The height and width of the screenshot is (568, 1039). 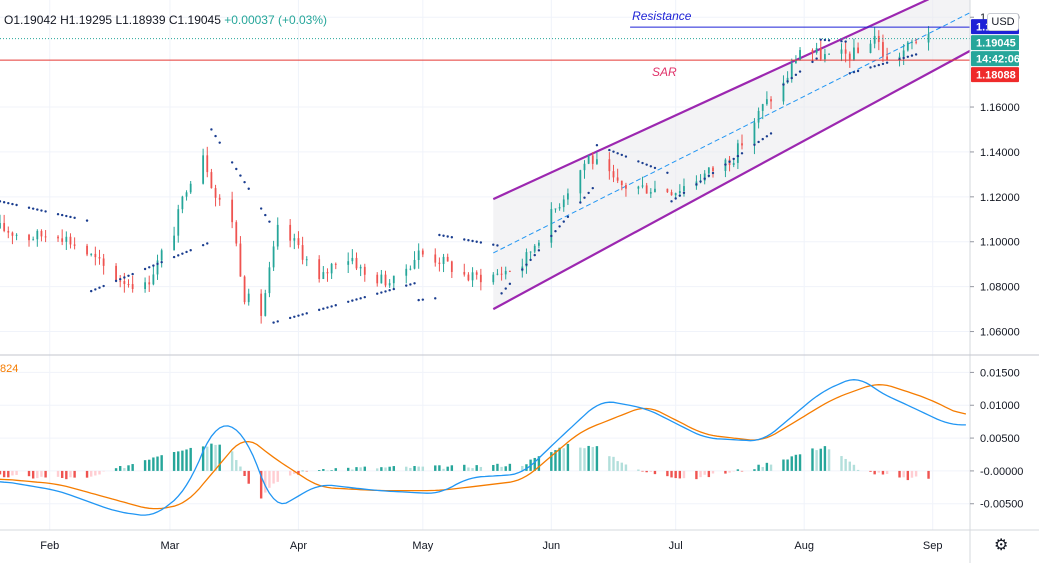 What do you see at coordinates (422, 546) in the screenshot?
I see `time-tick-label: May` at bounding box center [422, 546].